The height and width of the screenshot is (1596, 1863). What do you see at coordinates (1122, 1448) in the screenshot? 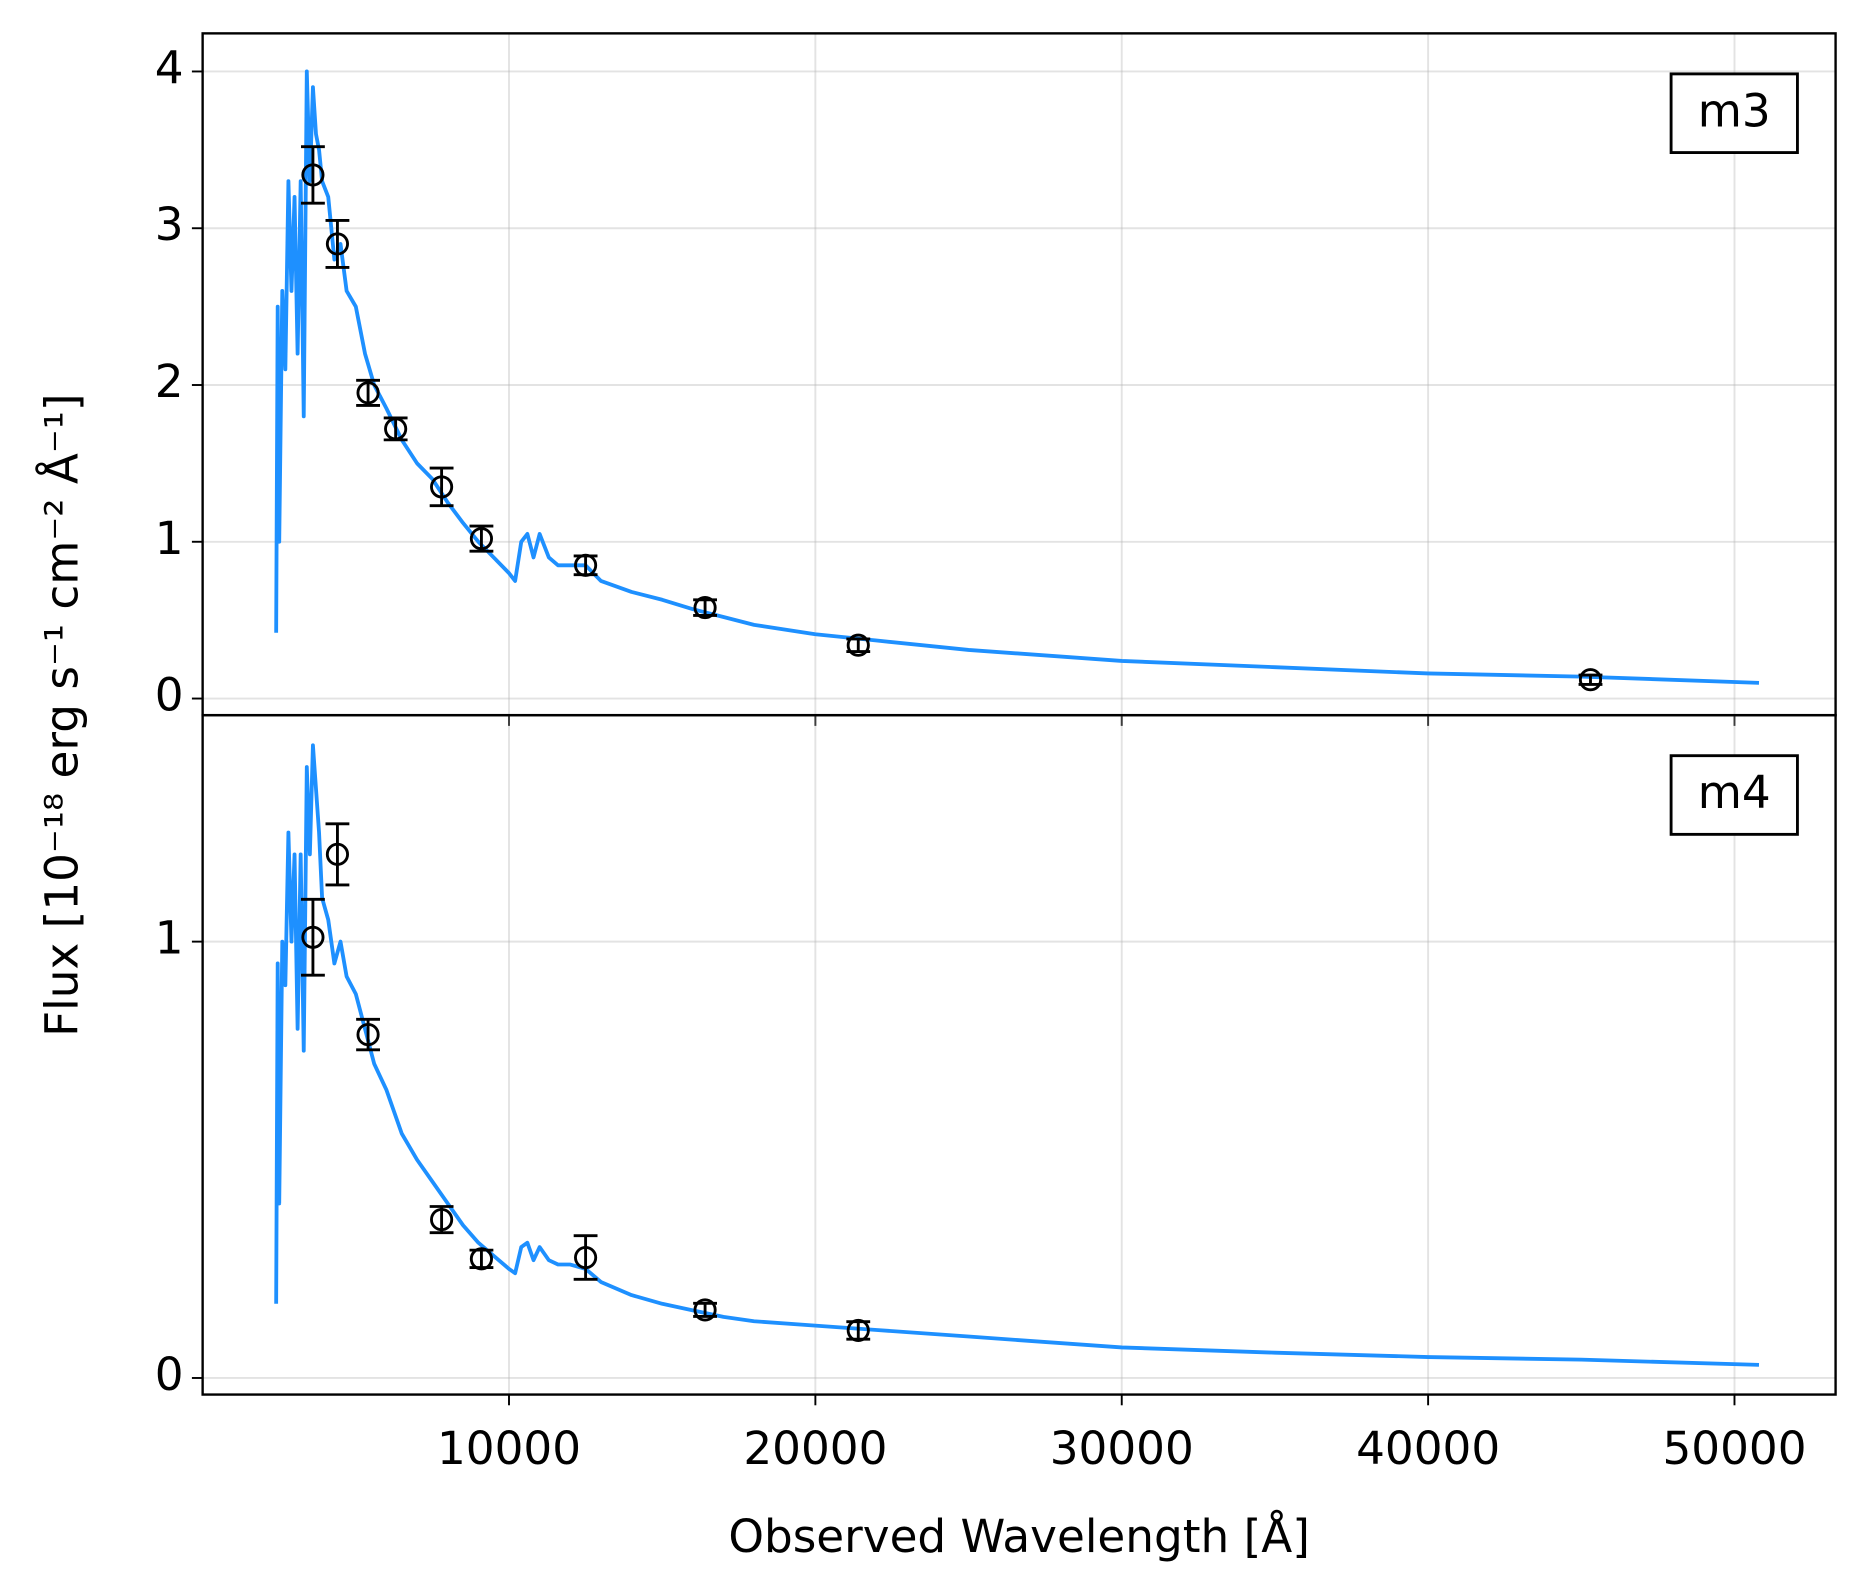
I see `x-tick-label: 30000` at bounding box center [1122, 1448].